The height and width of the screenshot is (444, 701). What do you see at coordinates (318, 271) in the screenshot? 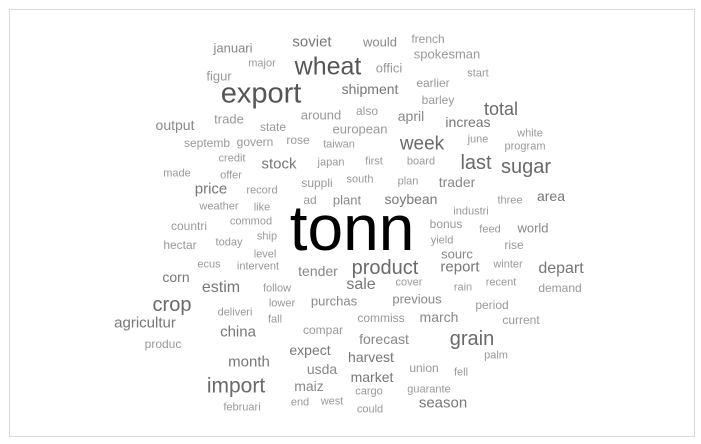
I see `word-tender: tender` at bounding box center [318, 271].